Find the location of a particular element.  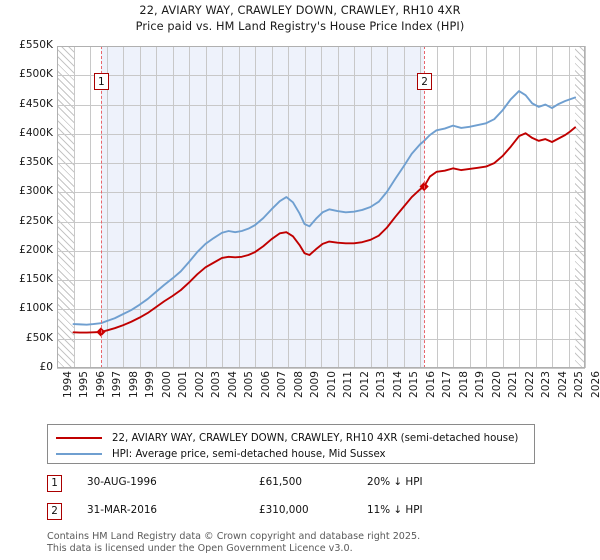

x-tick-label: 1998 is located at coordinates (133, 384).